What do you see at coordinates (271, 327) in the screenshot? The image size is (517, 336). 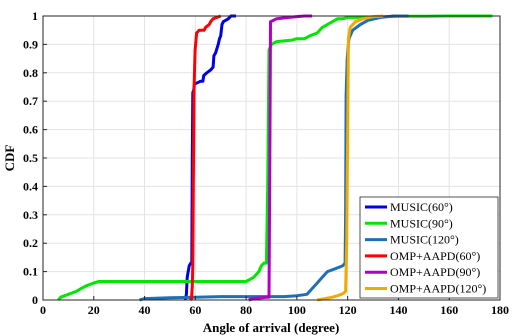 I see `x-axis-title: Angle of arrival (degree)` at bounding box center [271, 327].